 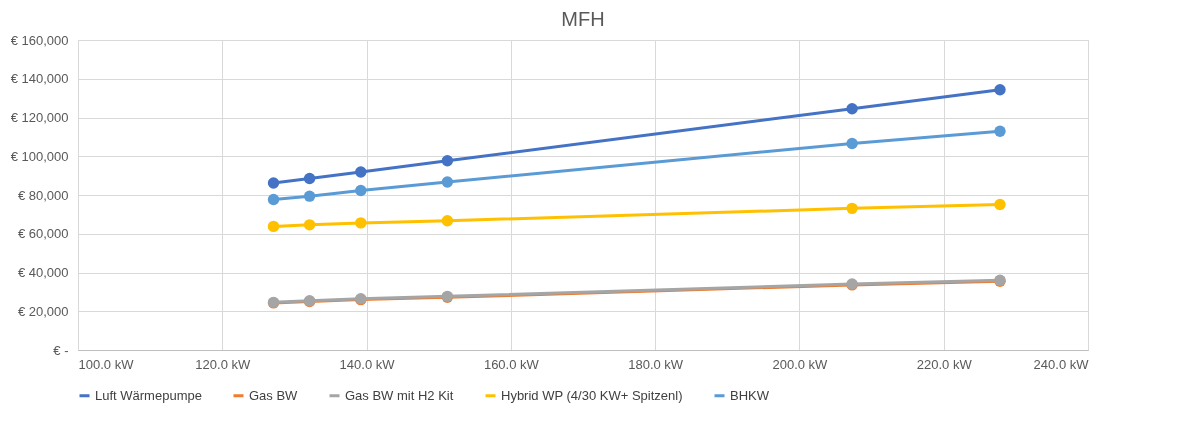 I want to click on y-tick-label: € 40,000, so click(x=43, y=272).